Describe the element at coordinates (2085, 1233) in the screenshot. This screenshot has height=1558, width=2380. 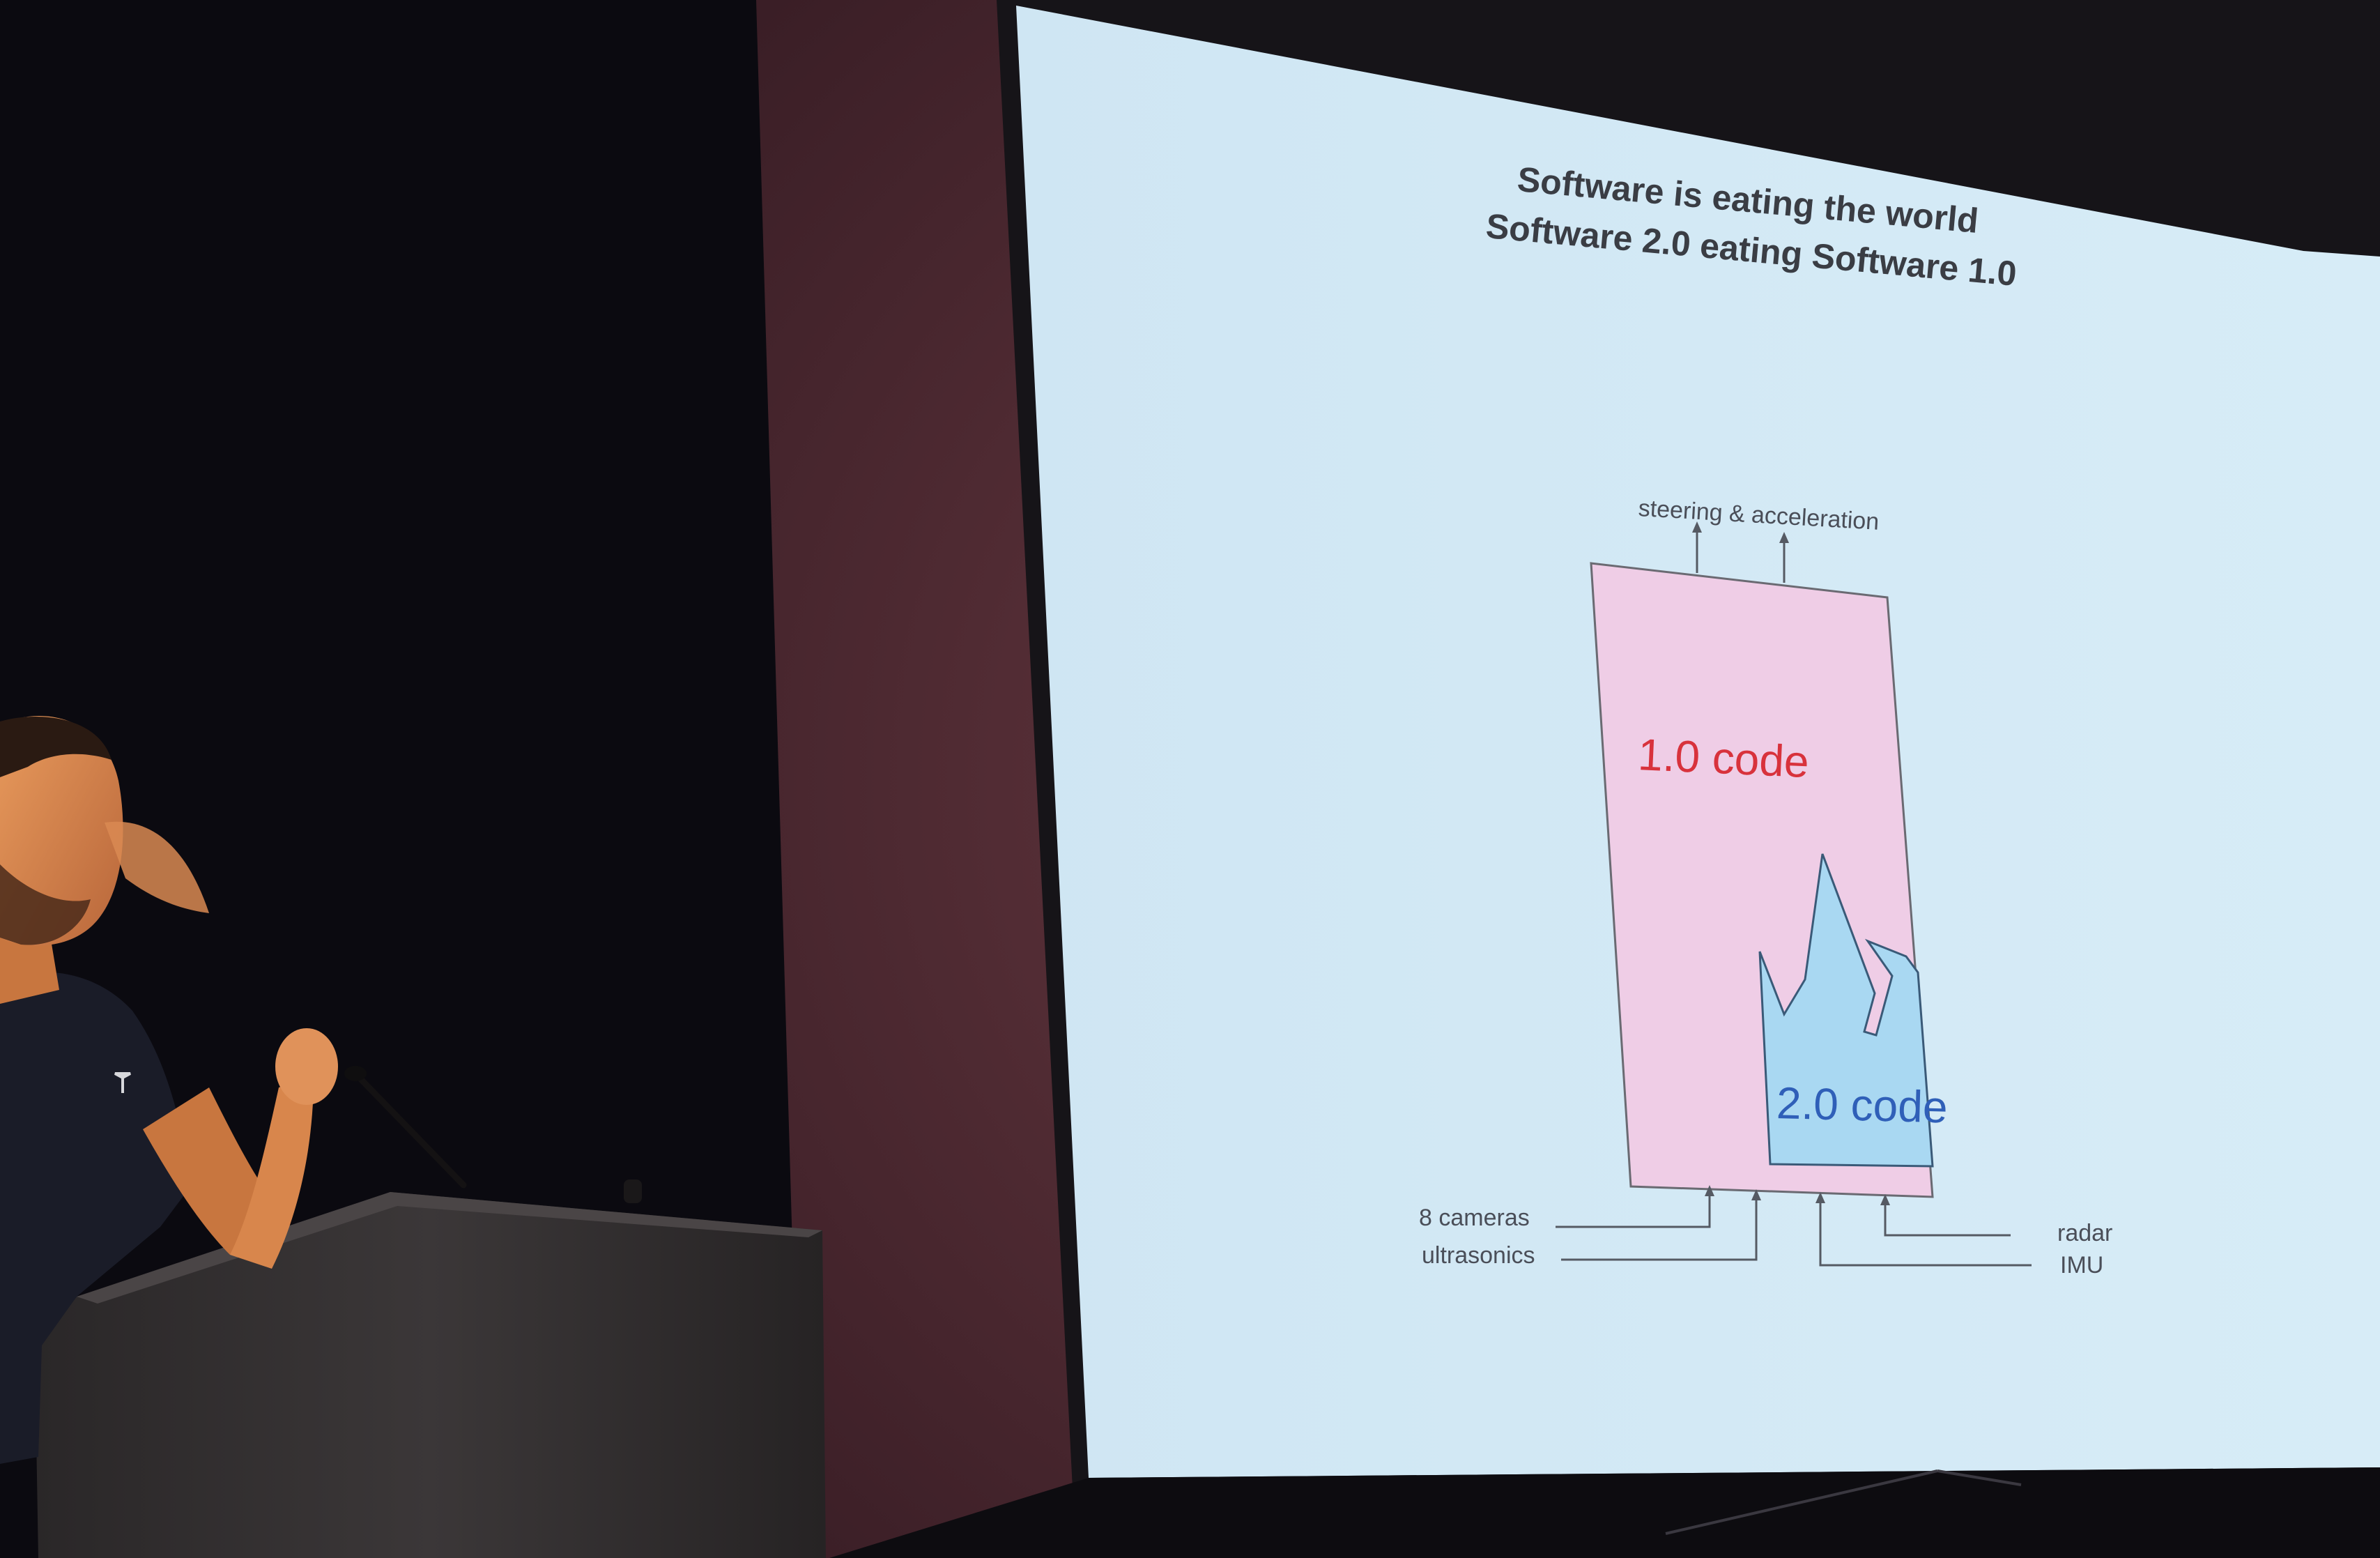
I see `input-label-radar: radar` at that location.